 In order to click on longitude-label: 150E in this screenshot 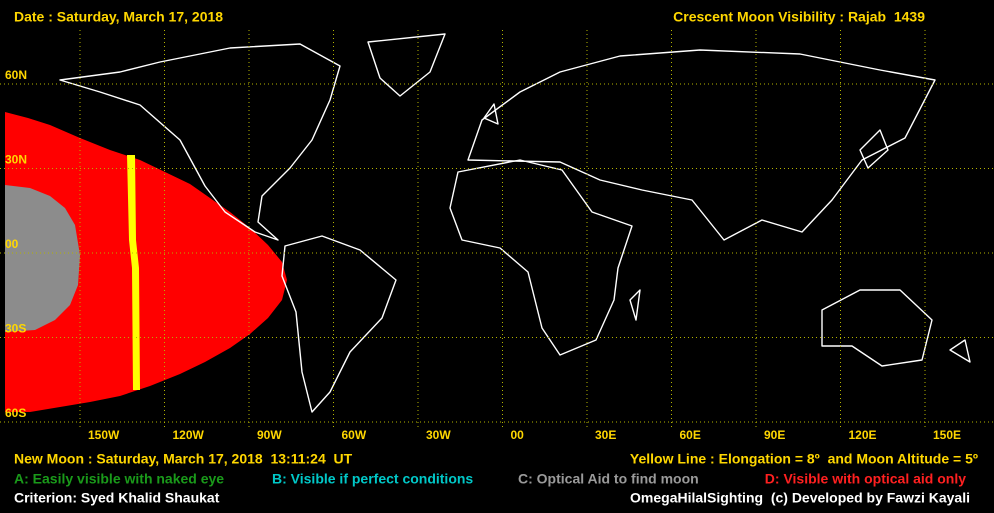, I will do `click(947, 435)`.